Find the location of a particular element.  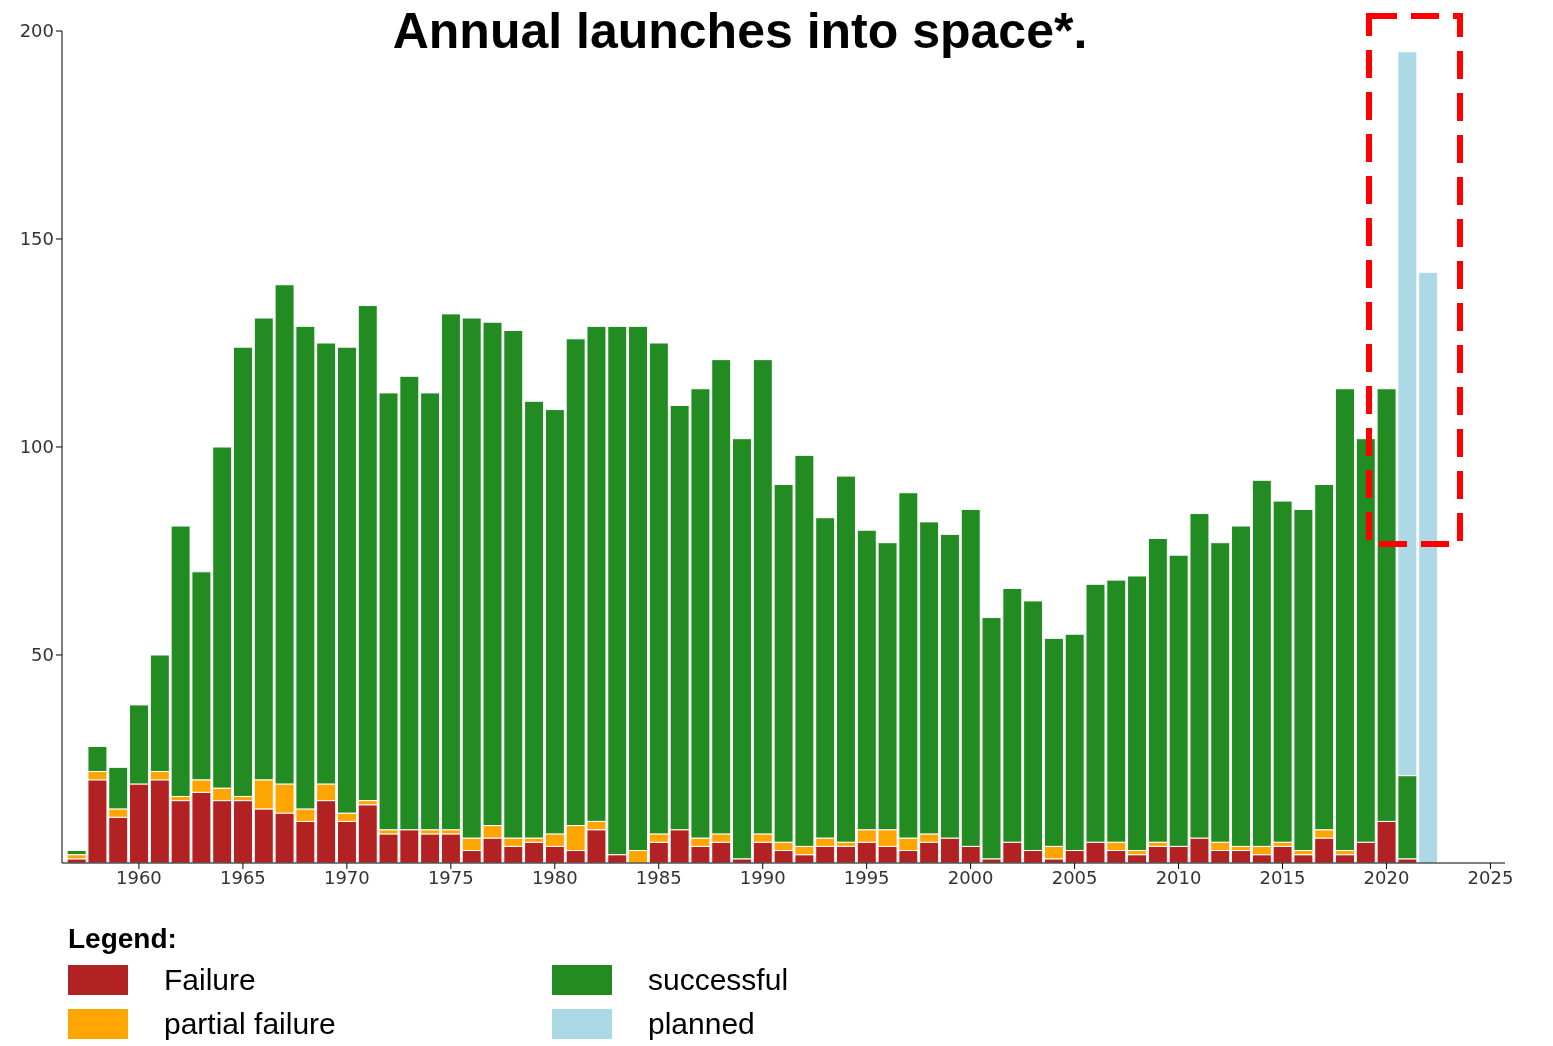

x-tick-label: 1995 is located at coordinates (866, 877).